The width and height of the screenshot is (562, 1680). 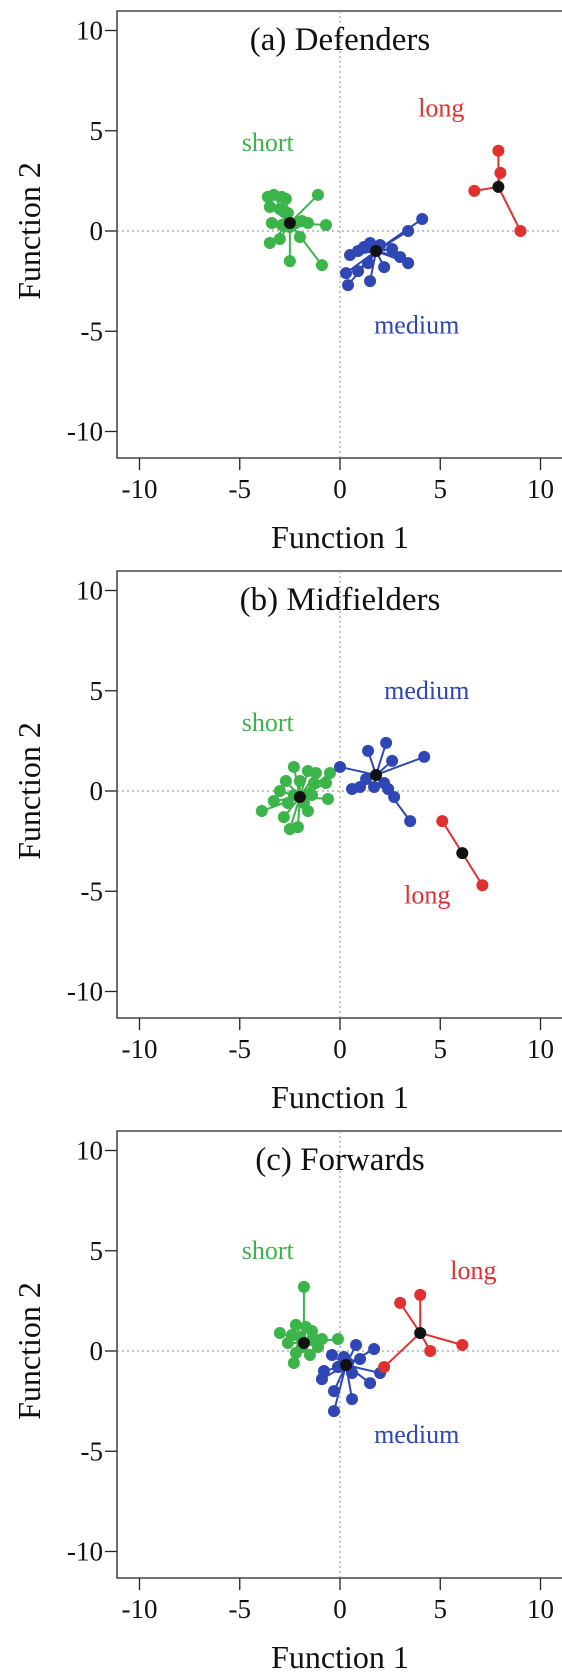 What do you see at coordinates (340, 600) in the screenshot?
I see `chart-title: (b) Midfielders` at bounding box center [340, 600].